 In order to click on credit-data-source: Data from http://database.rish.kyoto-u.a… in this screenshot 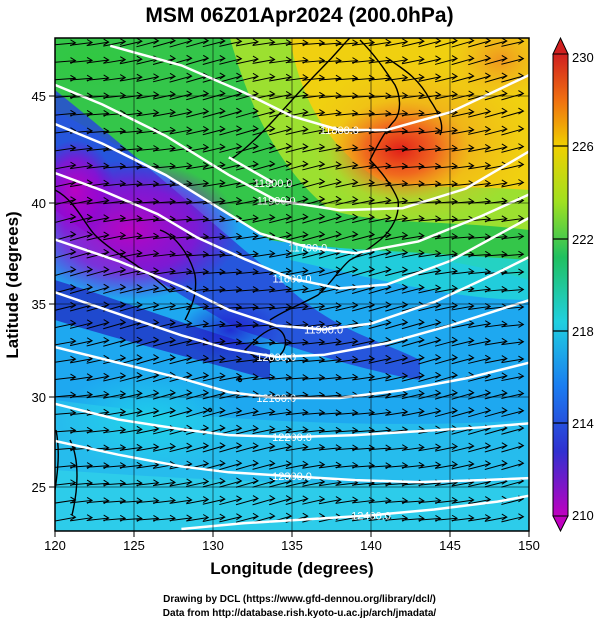, I will do `click(299, 613)`.